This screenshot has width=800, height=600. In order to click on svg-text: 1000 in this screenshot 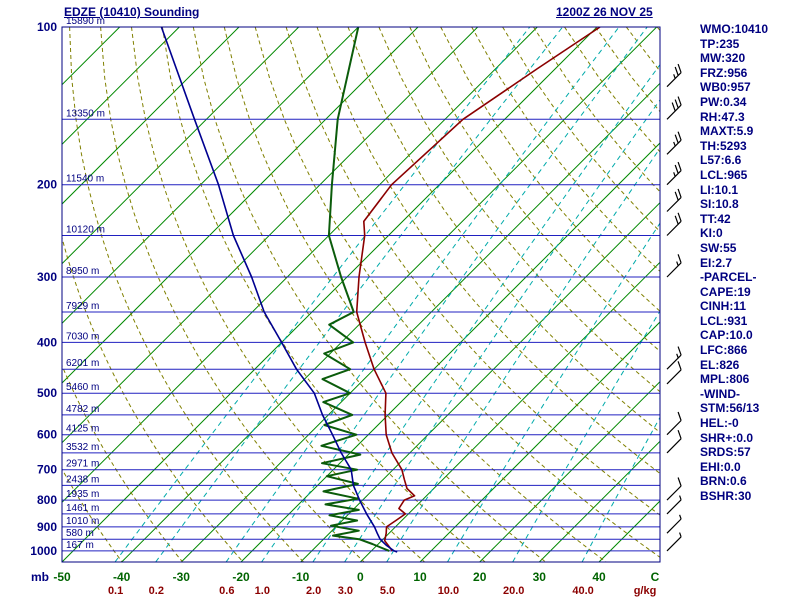, I will do `click(43, 551)`.